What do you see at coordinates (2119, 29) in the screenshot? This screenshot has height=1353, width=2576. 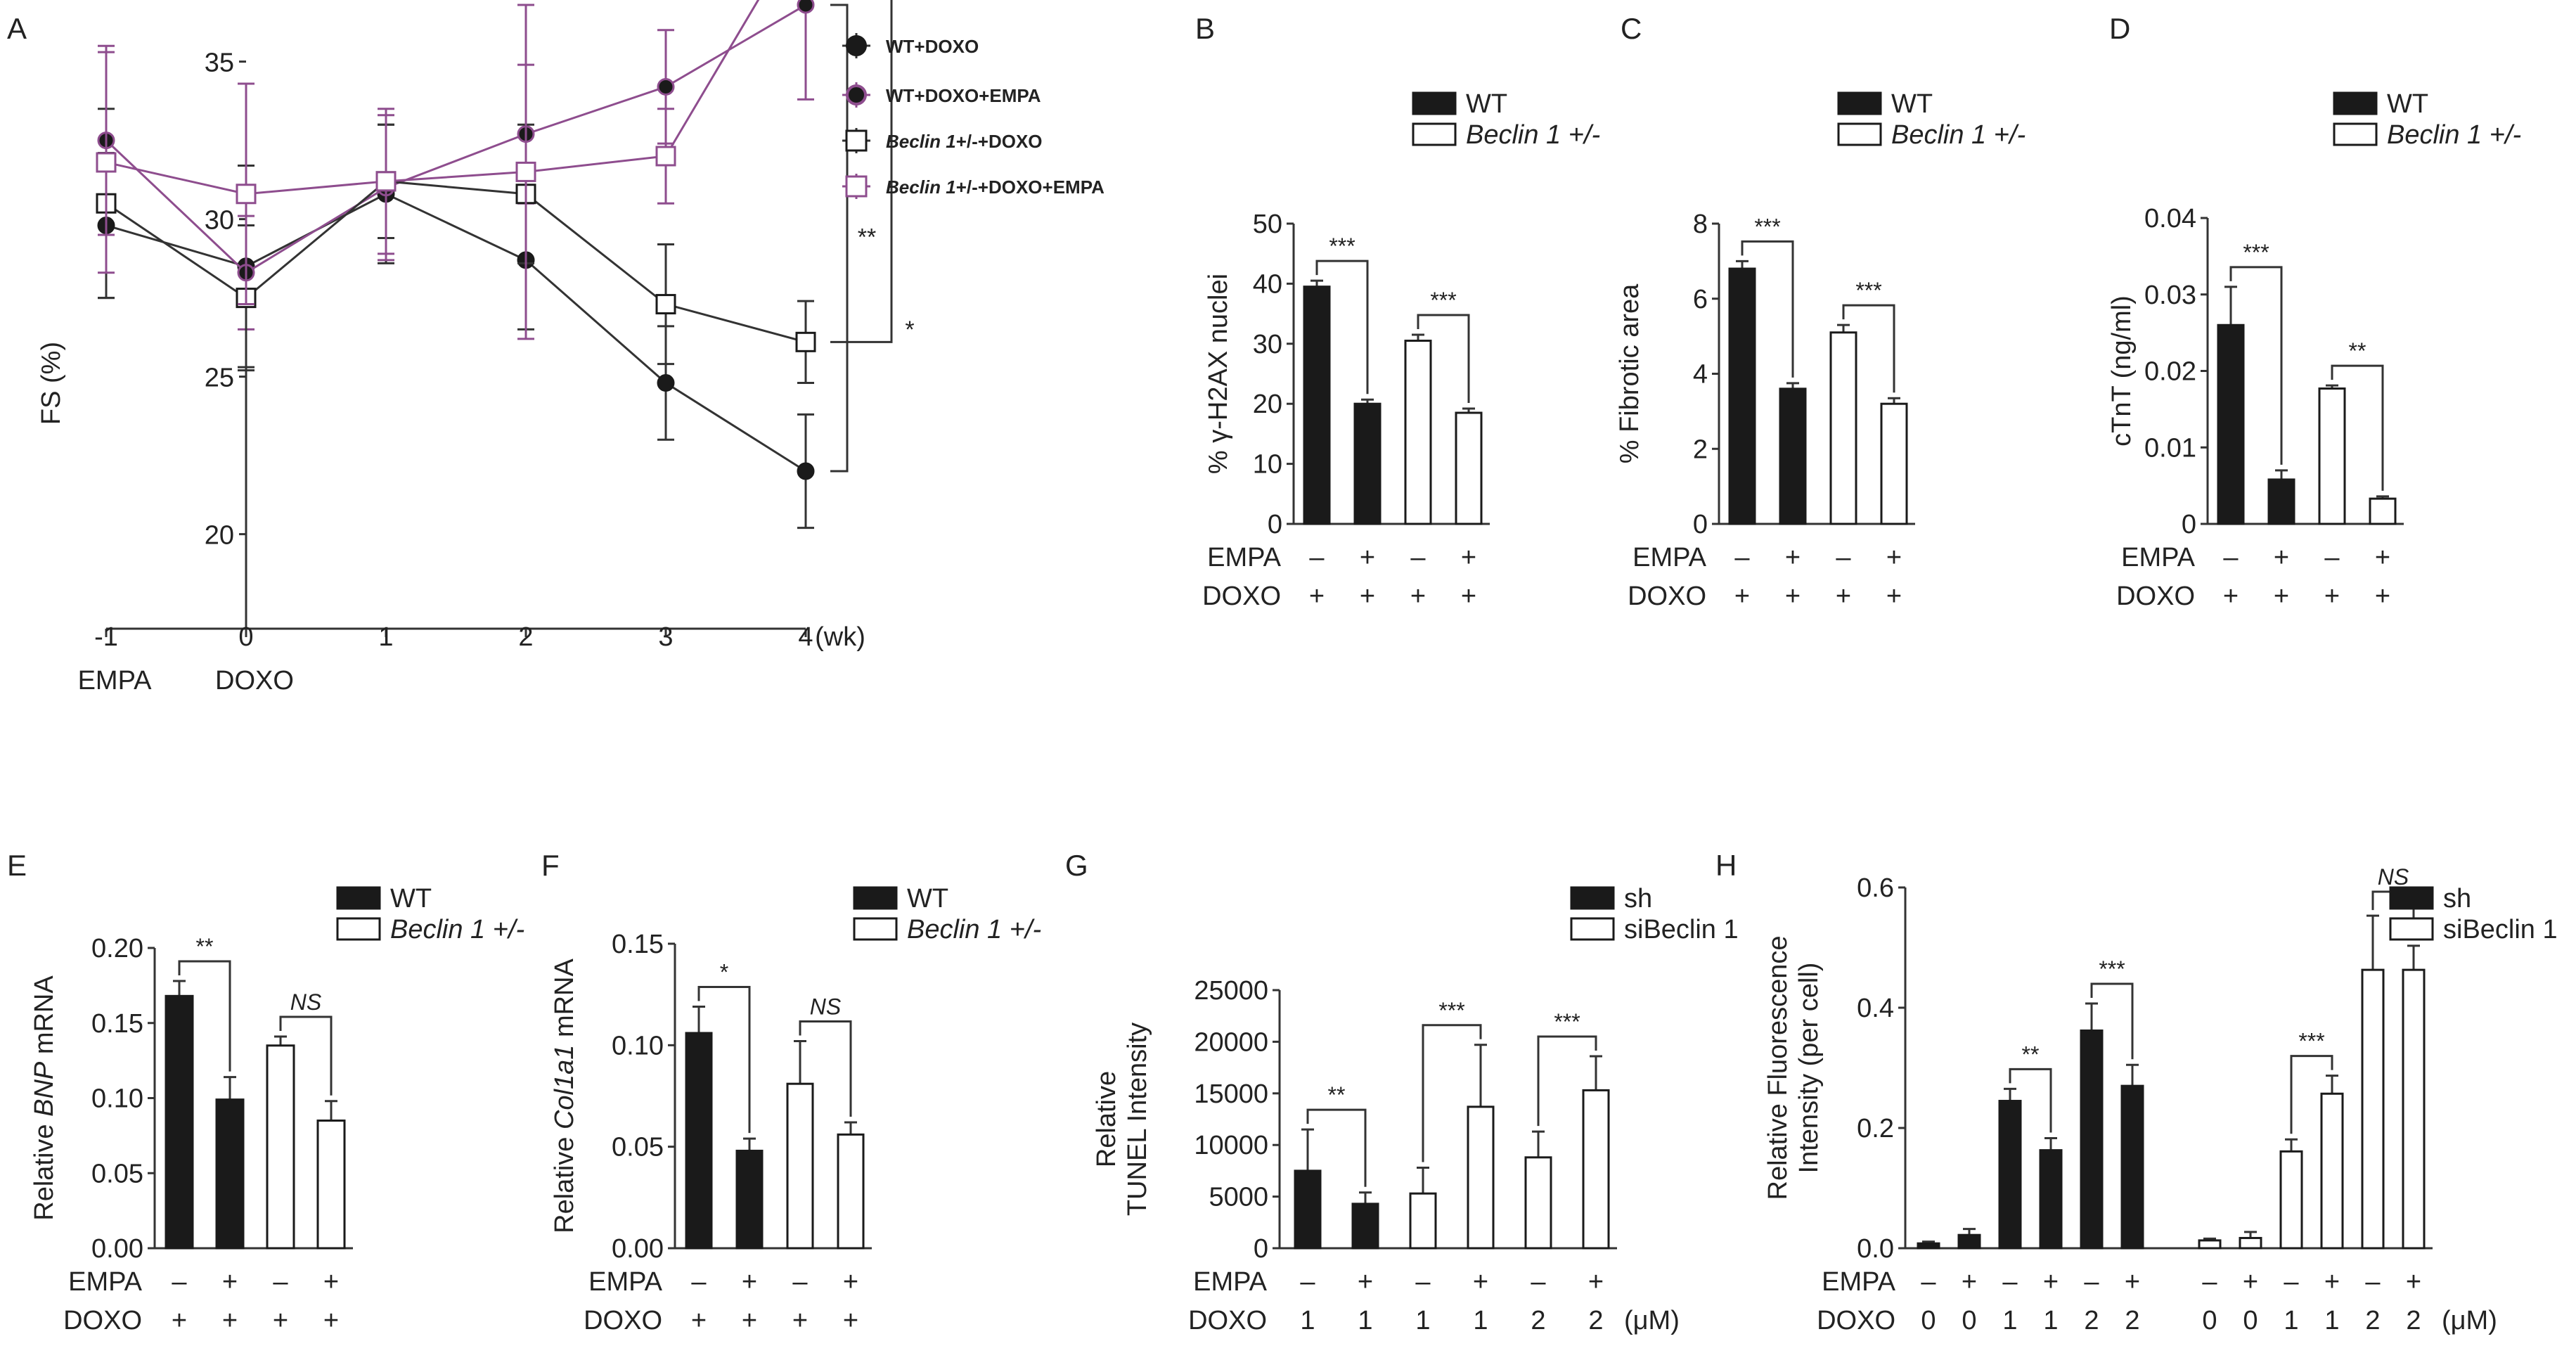 I see `panel-label-d: D` at bounding box center [2119, 29].